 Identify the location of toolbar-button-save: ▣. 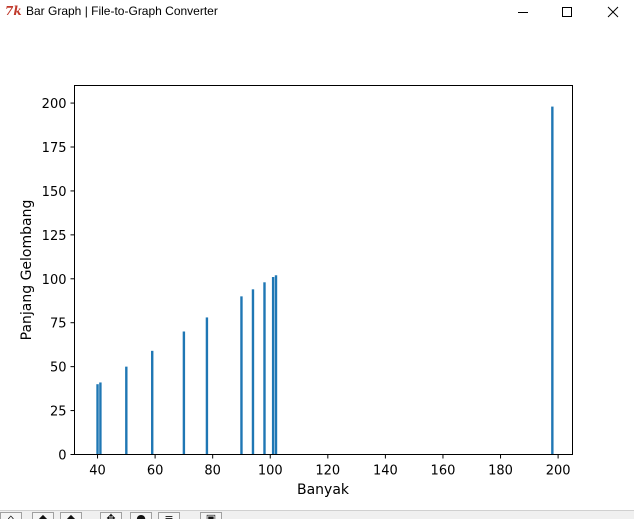
(211, 515).